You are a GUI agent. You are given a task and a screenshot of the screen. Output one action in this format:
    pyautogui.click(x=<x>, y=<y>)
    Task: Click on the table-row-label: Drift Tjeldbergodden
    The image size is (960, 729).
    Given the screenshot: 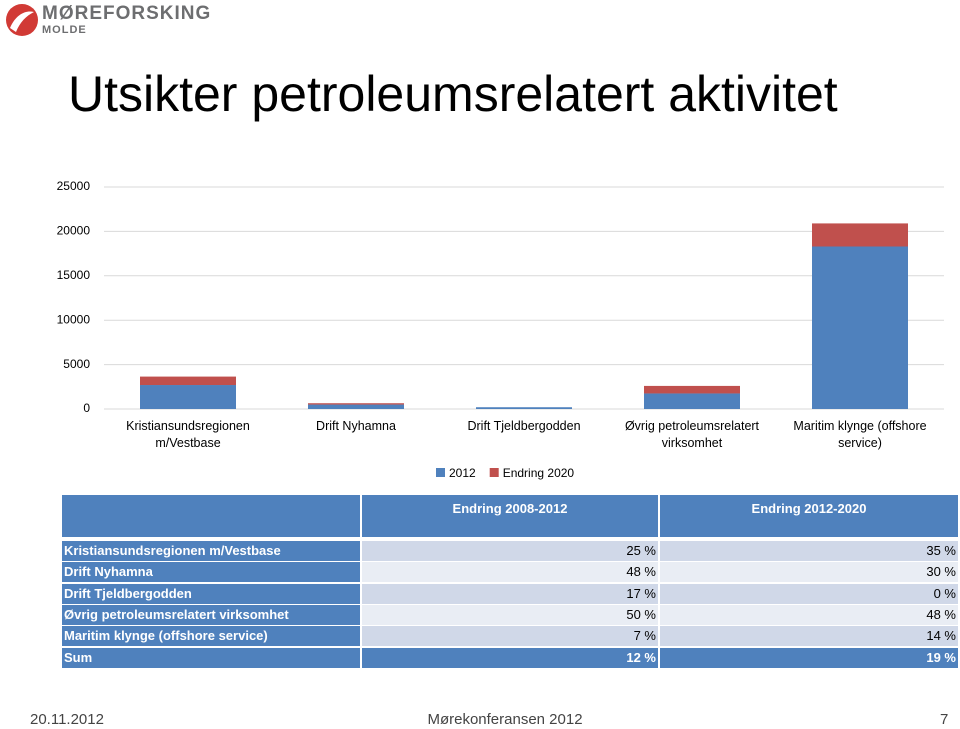 What is the action you would take?
    pyautogui.click(x=211, y=593)
    